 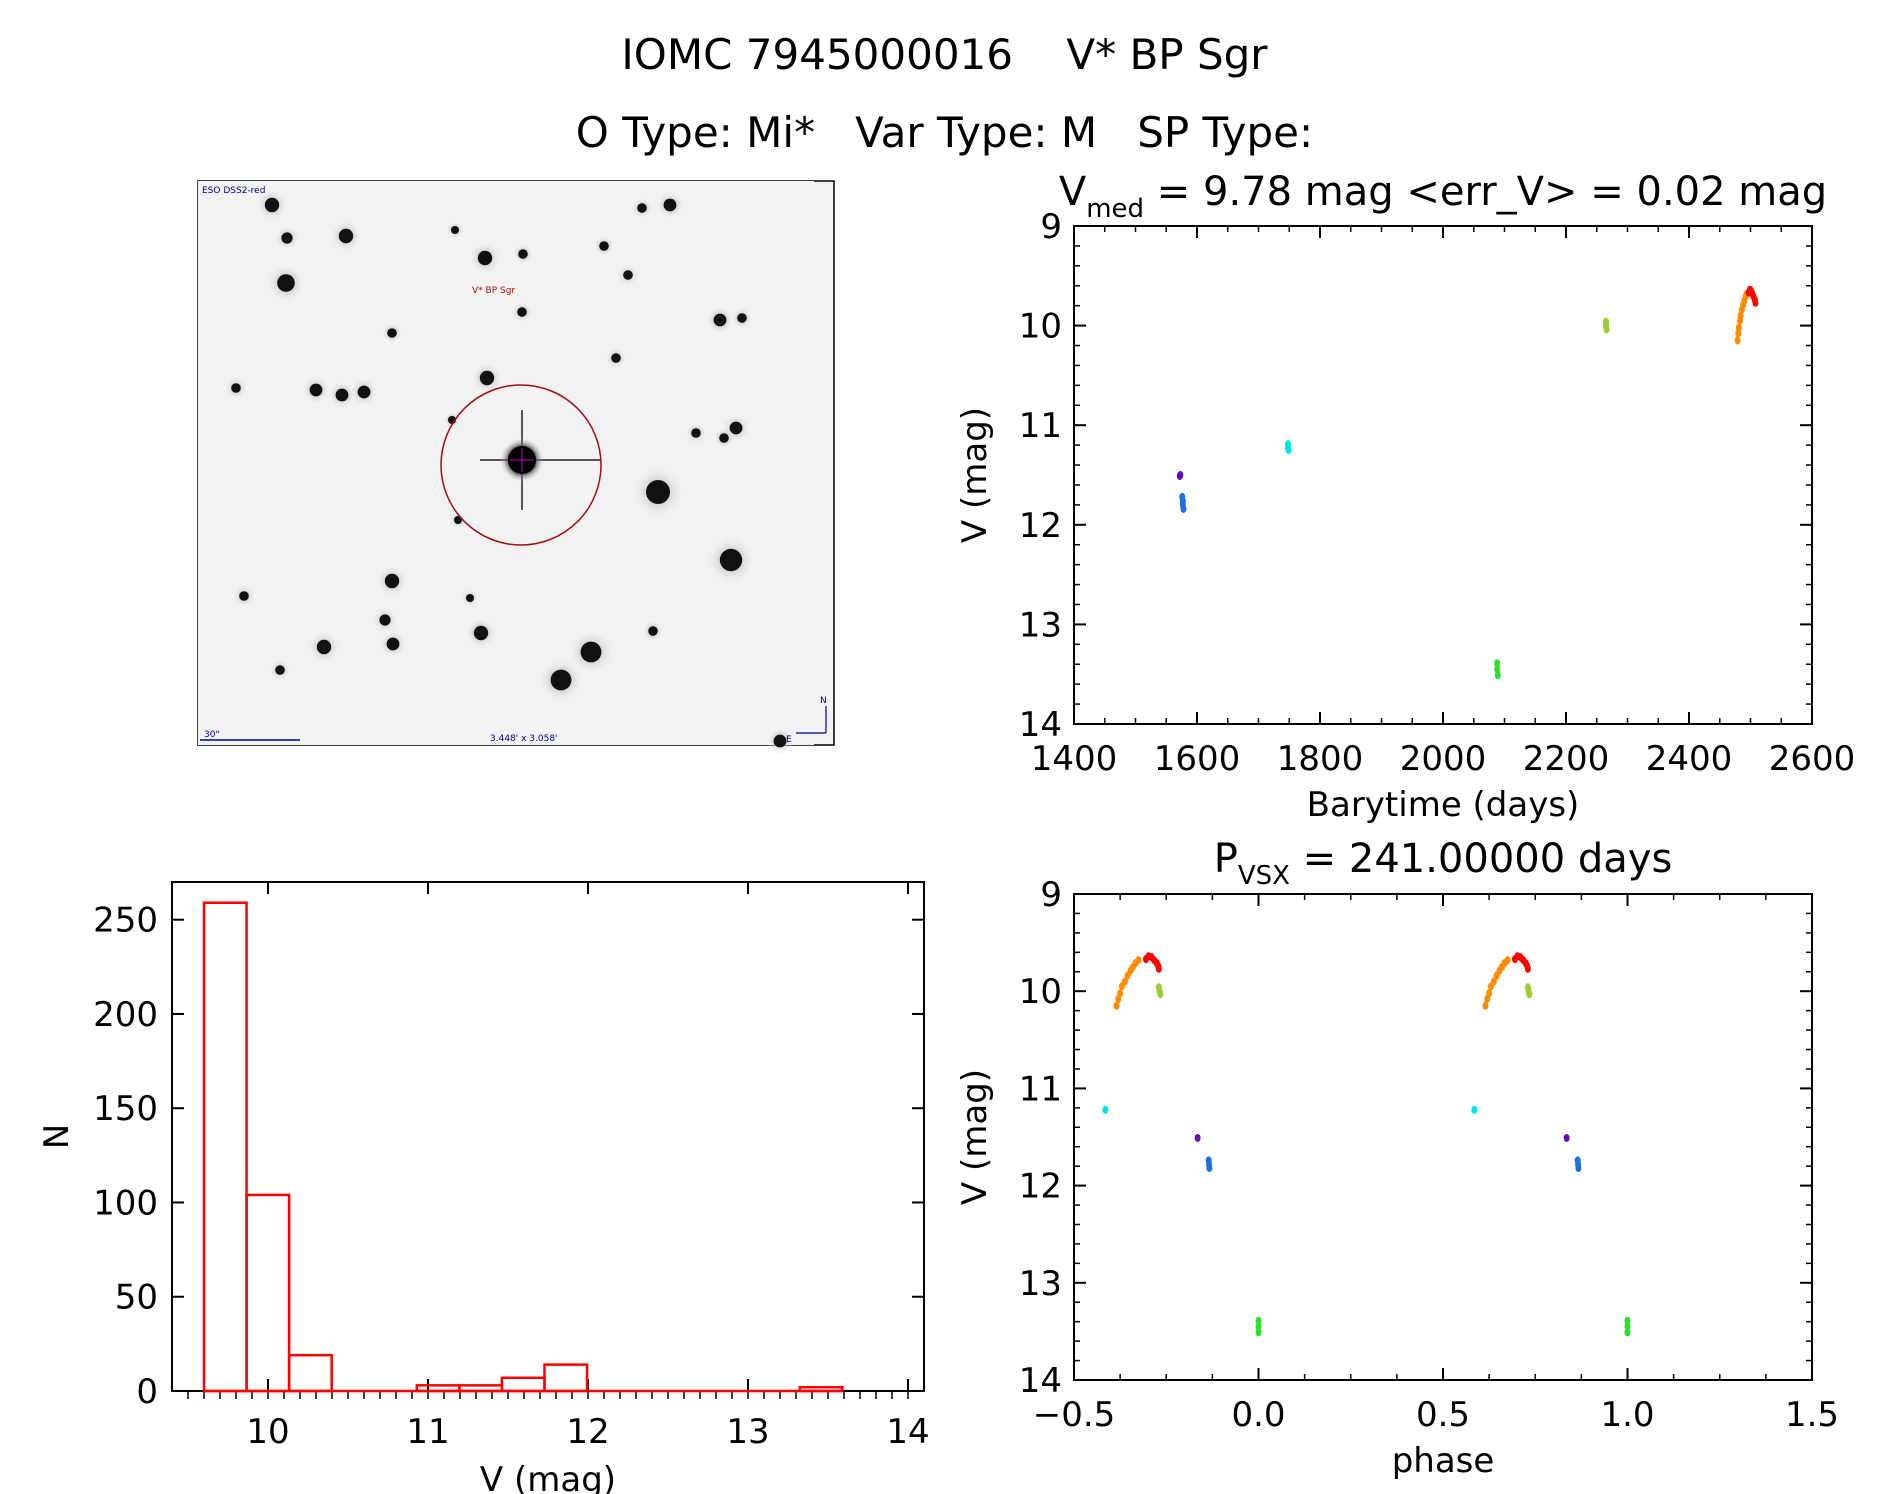 I want to click on y-tick-label: 50, so click(x=136, y=1298).